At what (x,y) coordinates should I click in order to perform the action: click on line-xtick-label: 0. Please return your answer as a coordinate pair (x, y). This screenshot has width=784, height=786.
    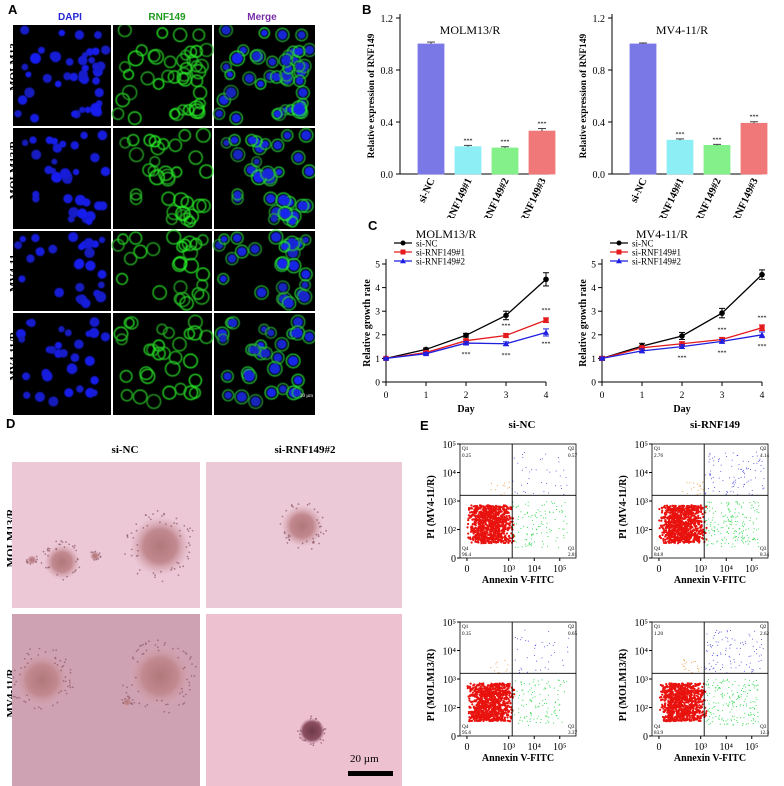
    Looking at the image, I should click on (386, 396).